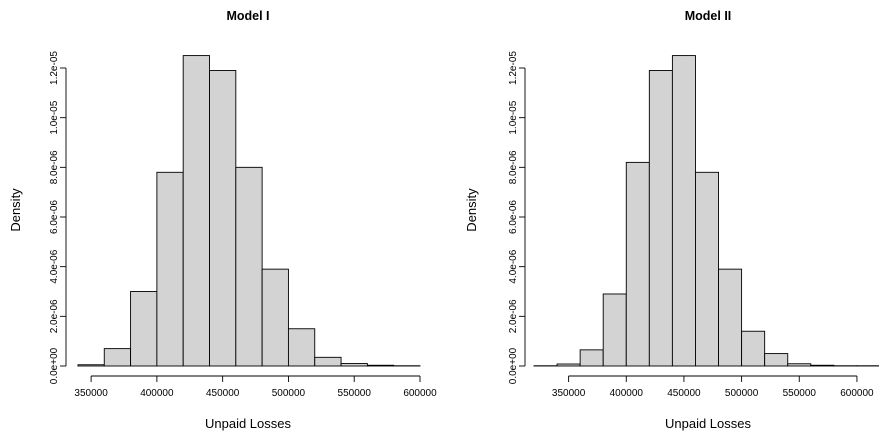 The width and height of the screenshot is (879, 434). What do you see at coordinates (247, 16) in the screenshot?
I see `chart-title: Model I` at bounding box center [247, 16].